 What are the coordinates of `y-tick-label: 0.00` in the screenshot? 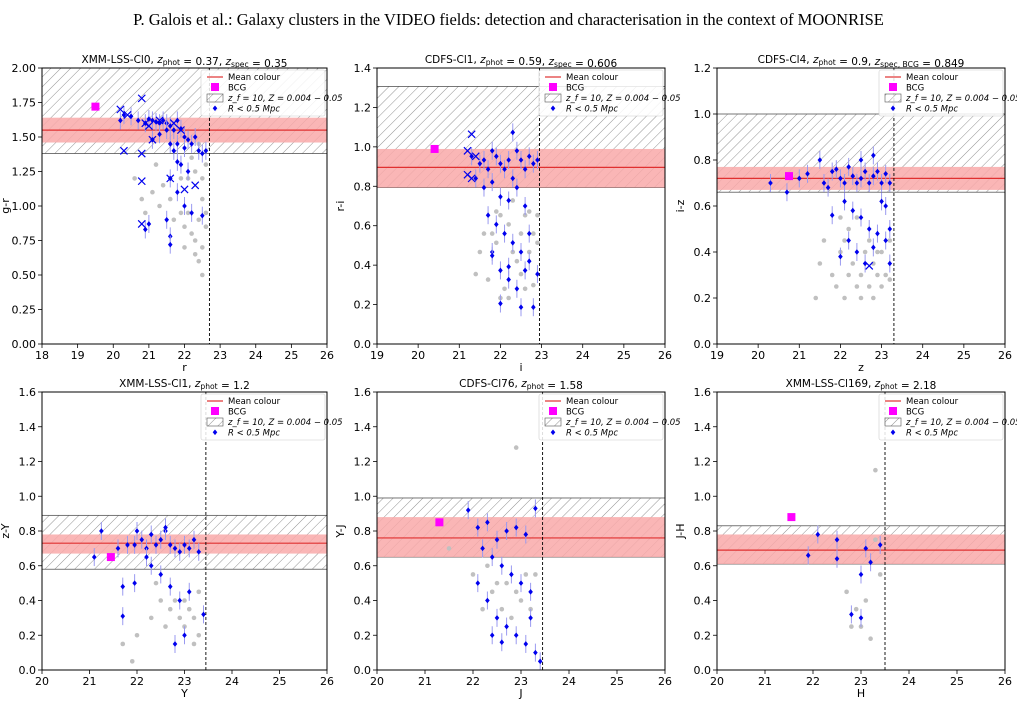 It's located at (24, 344).